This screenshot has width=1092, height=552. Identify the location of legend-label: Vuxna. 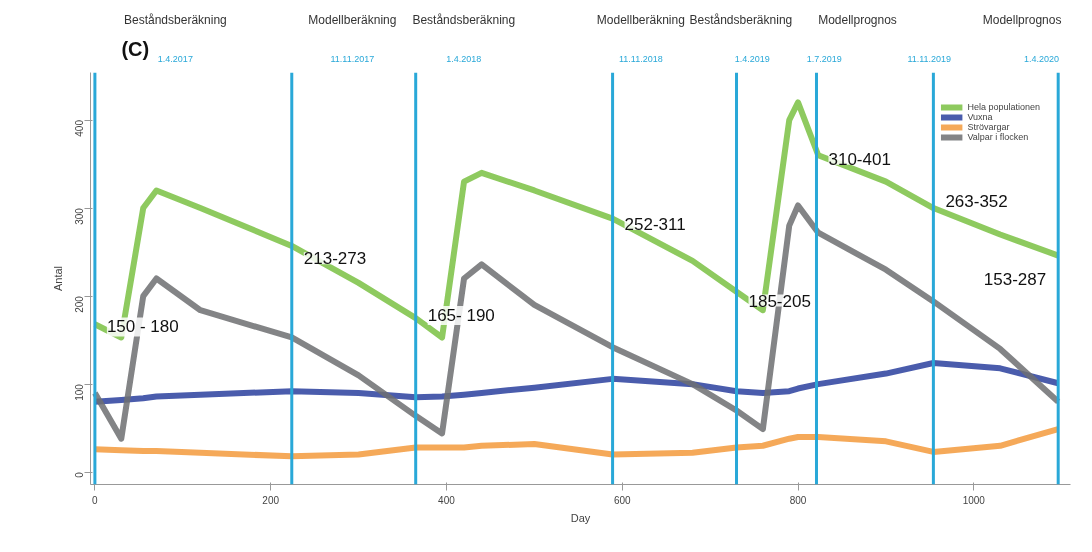
(980, 117).